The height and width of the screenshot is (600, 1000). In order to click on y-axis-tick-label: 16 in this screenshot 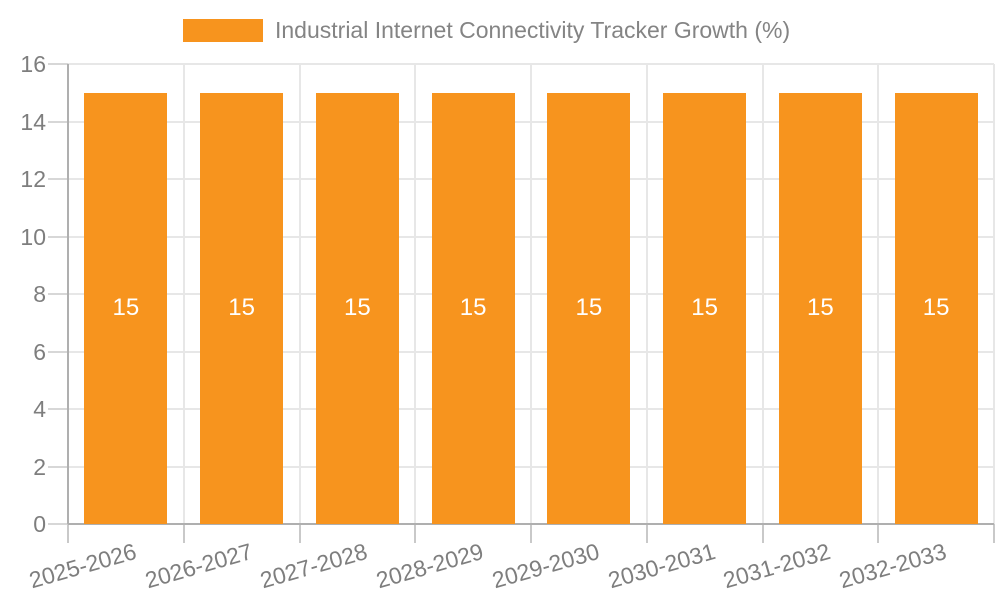, I will do `click(33, 64)`.